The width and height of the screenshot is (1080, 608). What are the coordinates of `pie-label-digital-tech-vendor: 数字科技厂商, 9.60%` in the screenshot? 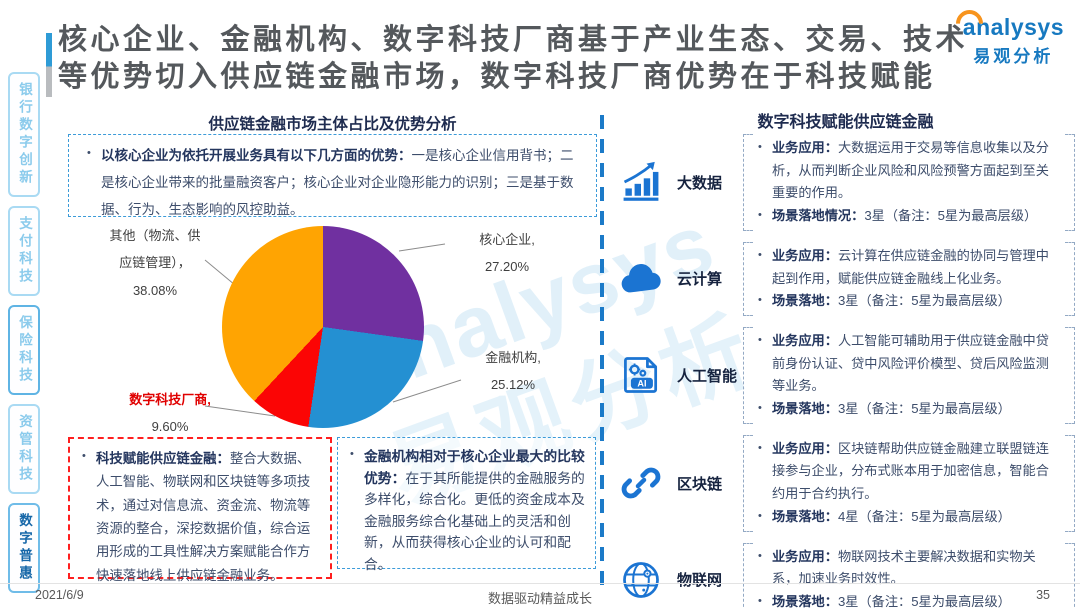 It's located at (170, 413).